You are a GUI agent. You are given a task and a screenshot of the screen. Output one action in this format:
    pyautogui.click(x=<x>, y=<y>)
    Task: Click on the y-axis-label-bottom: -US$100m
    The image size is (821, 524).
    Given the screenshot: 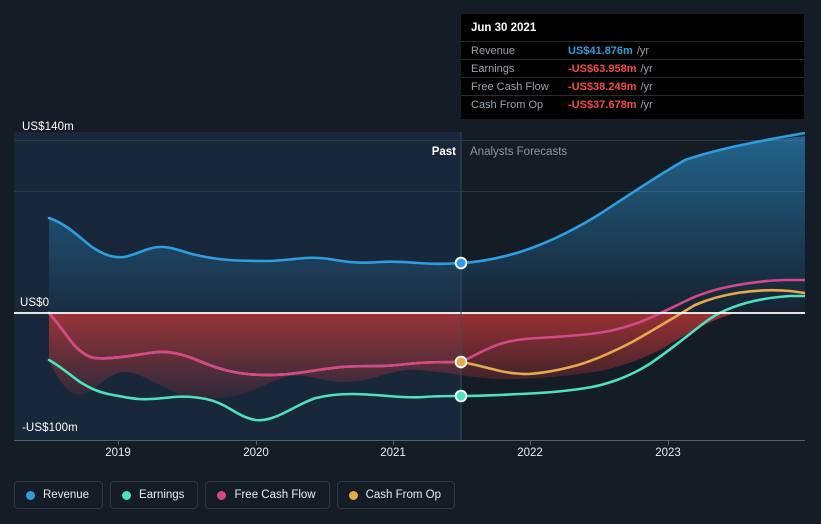 What is the action you would take?
    pyautogui.click(x=50, y=428)
    